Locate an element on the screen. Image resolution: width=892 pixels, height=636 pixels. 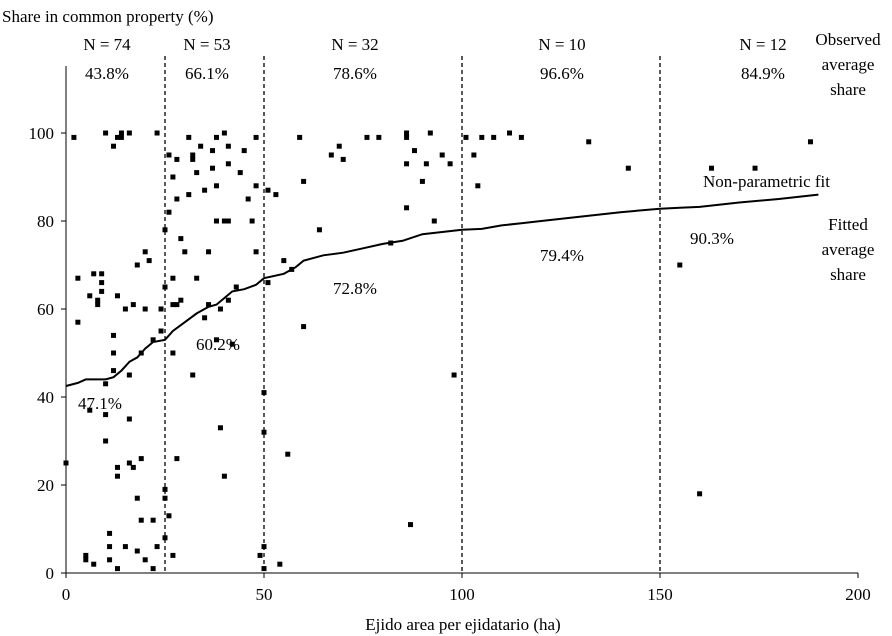
fit-label: Non-parametric fit is located at coordinates (766, 181).